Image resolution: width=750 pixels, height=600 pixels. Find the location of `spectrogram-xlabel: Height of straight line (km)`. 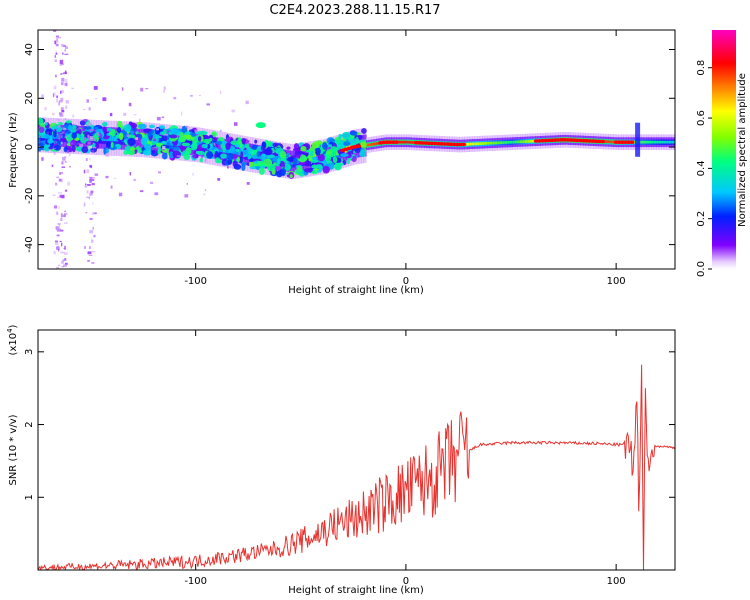

spectrogram-xlabel: Height of straight line (km) is located at coordinates (356, 290).